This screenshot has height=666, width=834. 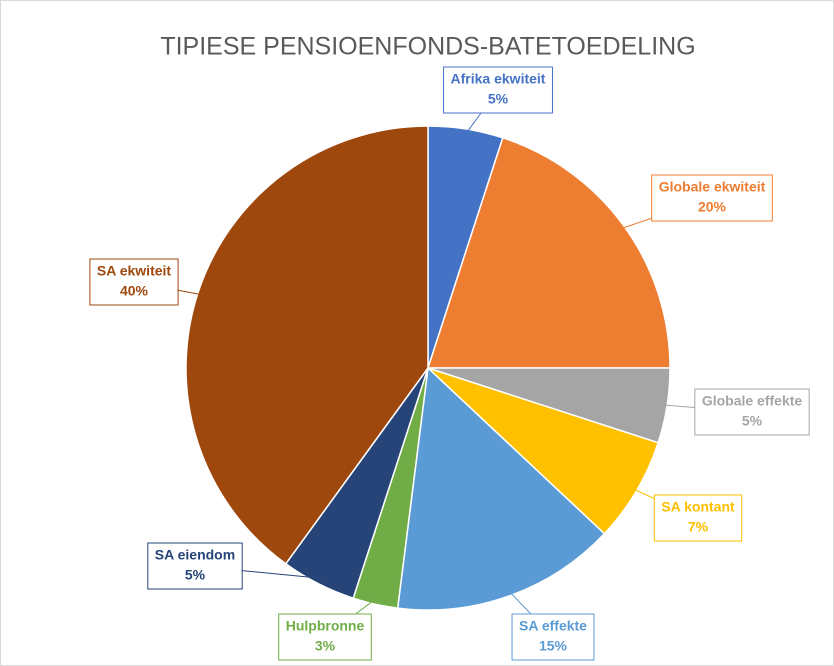 I want to click on label-value: 15%, so click(x=553, y=646).